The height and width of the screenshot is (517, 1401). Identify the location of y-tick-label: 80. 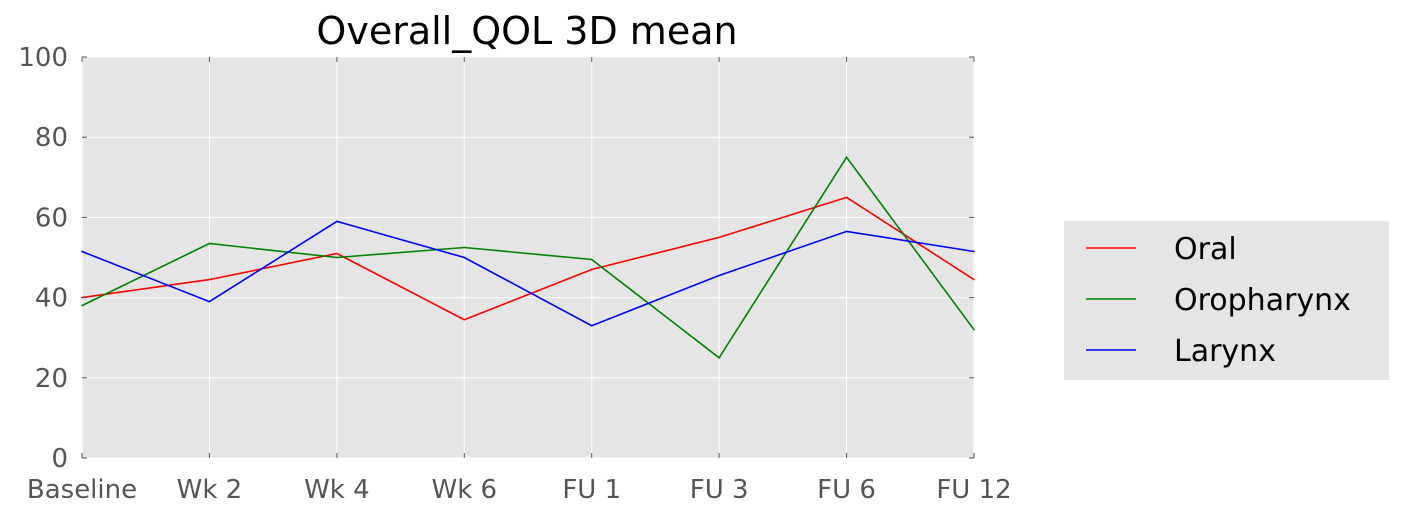
(51, 138).